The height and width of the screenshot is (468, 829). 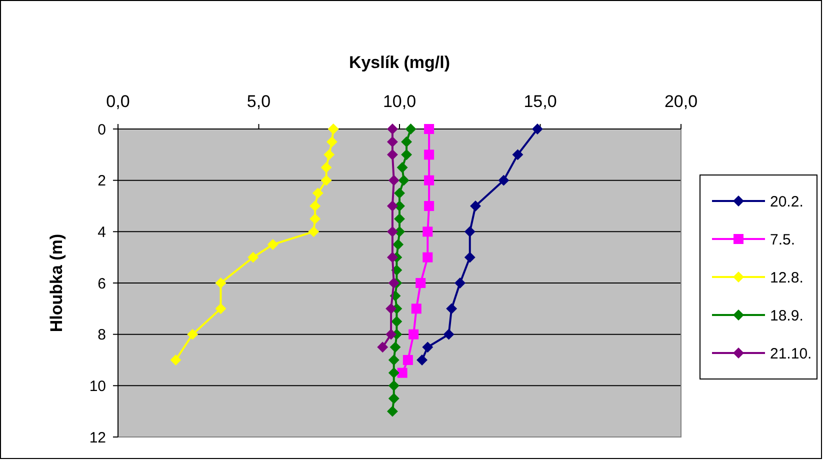 What do you see at coordinates (102, 181) in the screenshot?
I see `y-tick-label: 2` at bounding box center [102, 181].